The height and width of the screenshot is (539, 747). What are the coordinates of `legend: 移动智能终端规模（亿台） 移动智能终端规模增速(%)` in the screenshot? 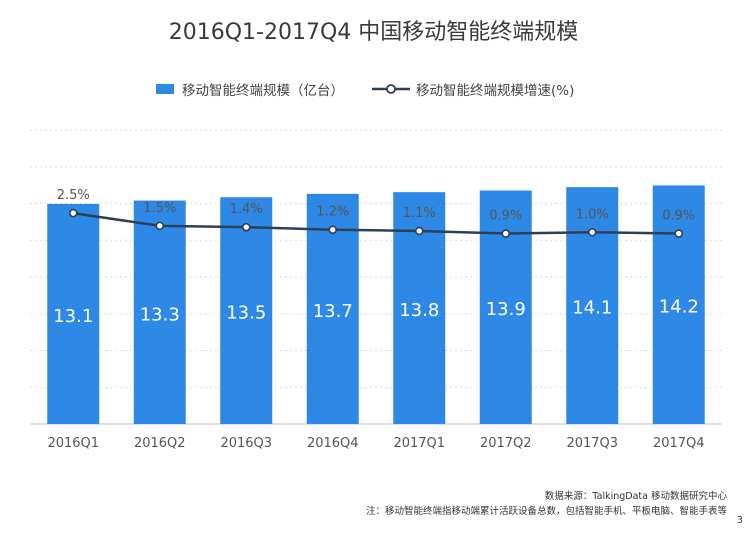 It's located at (373, 89).